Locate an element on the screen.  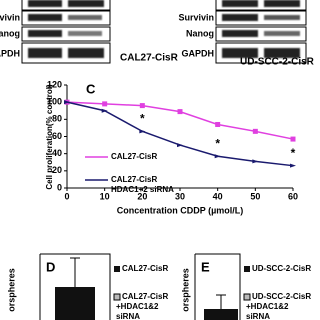
legend-label: HDAC1+2 siRNA is located at coordinates (142, 189).